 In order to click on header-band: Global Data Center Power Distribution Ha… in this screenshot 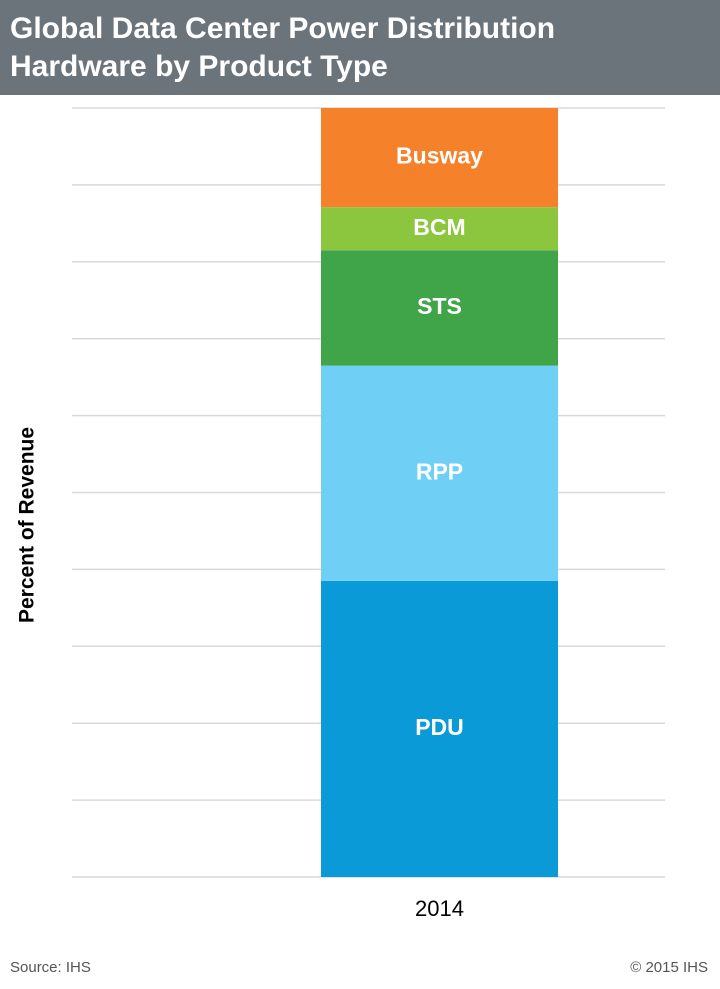, I will do `click(360, 47)`.